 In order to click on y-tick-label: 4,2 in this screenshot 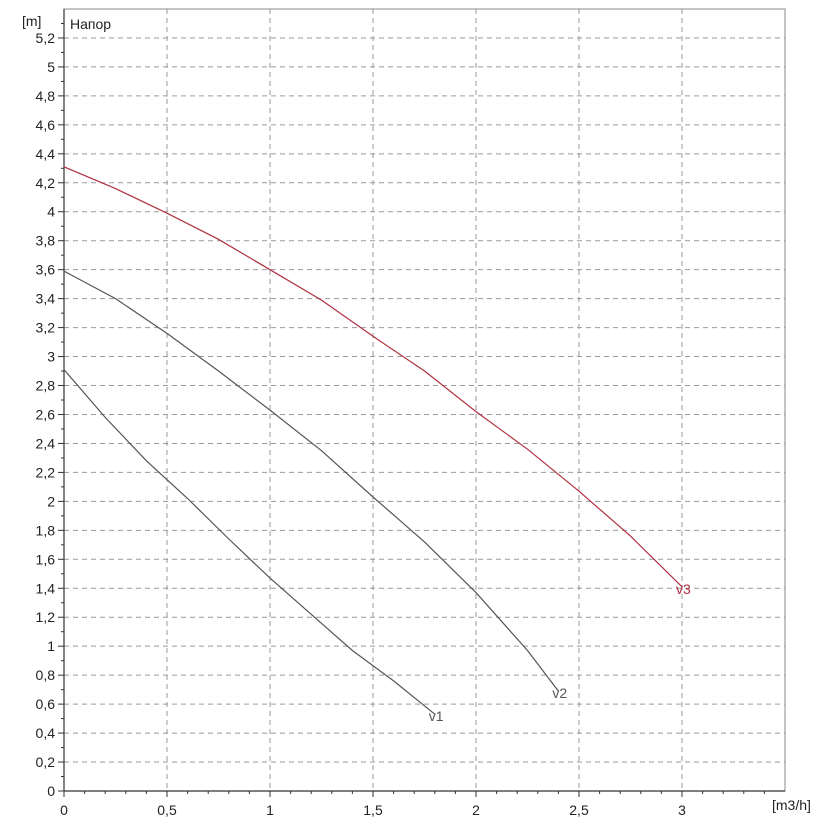, I will do `click(46, 183)`.